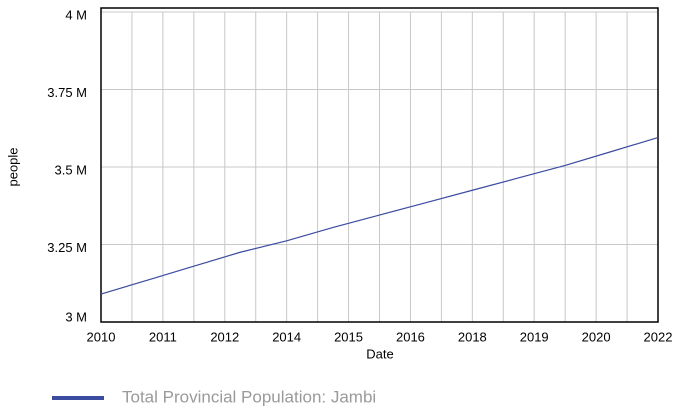 The height and width of the screenshot is (409, 677). Describe the element at coordinates (348, 336) in the screenshot. I see `x-tick-label: 2015` at that location.